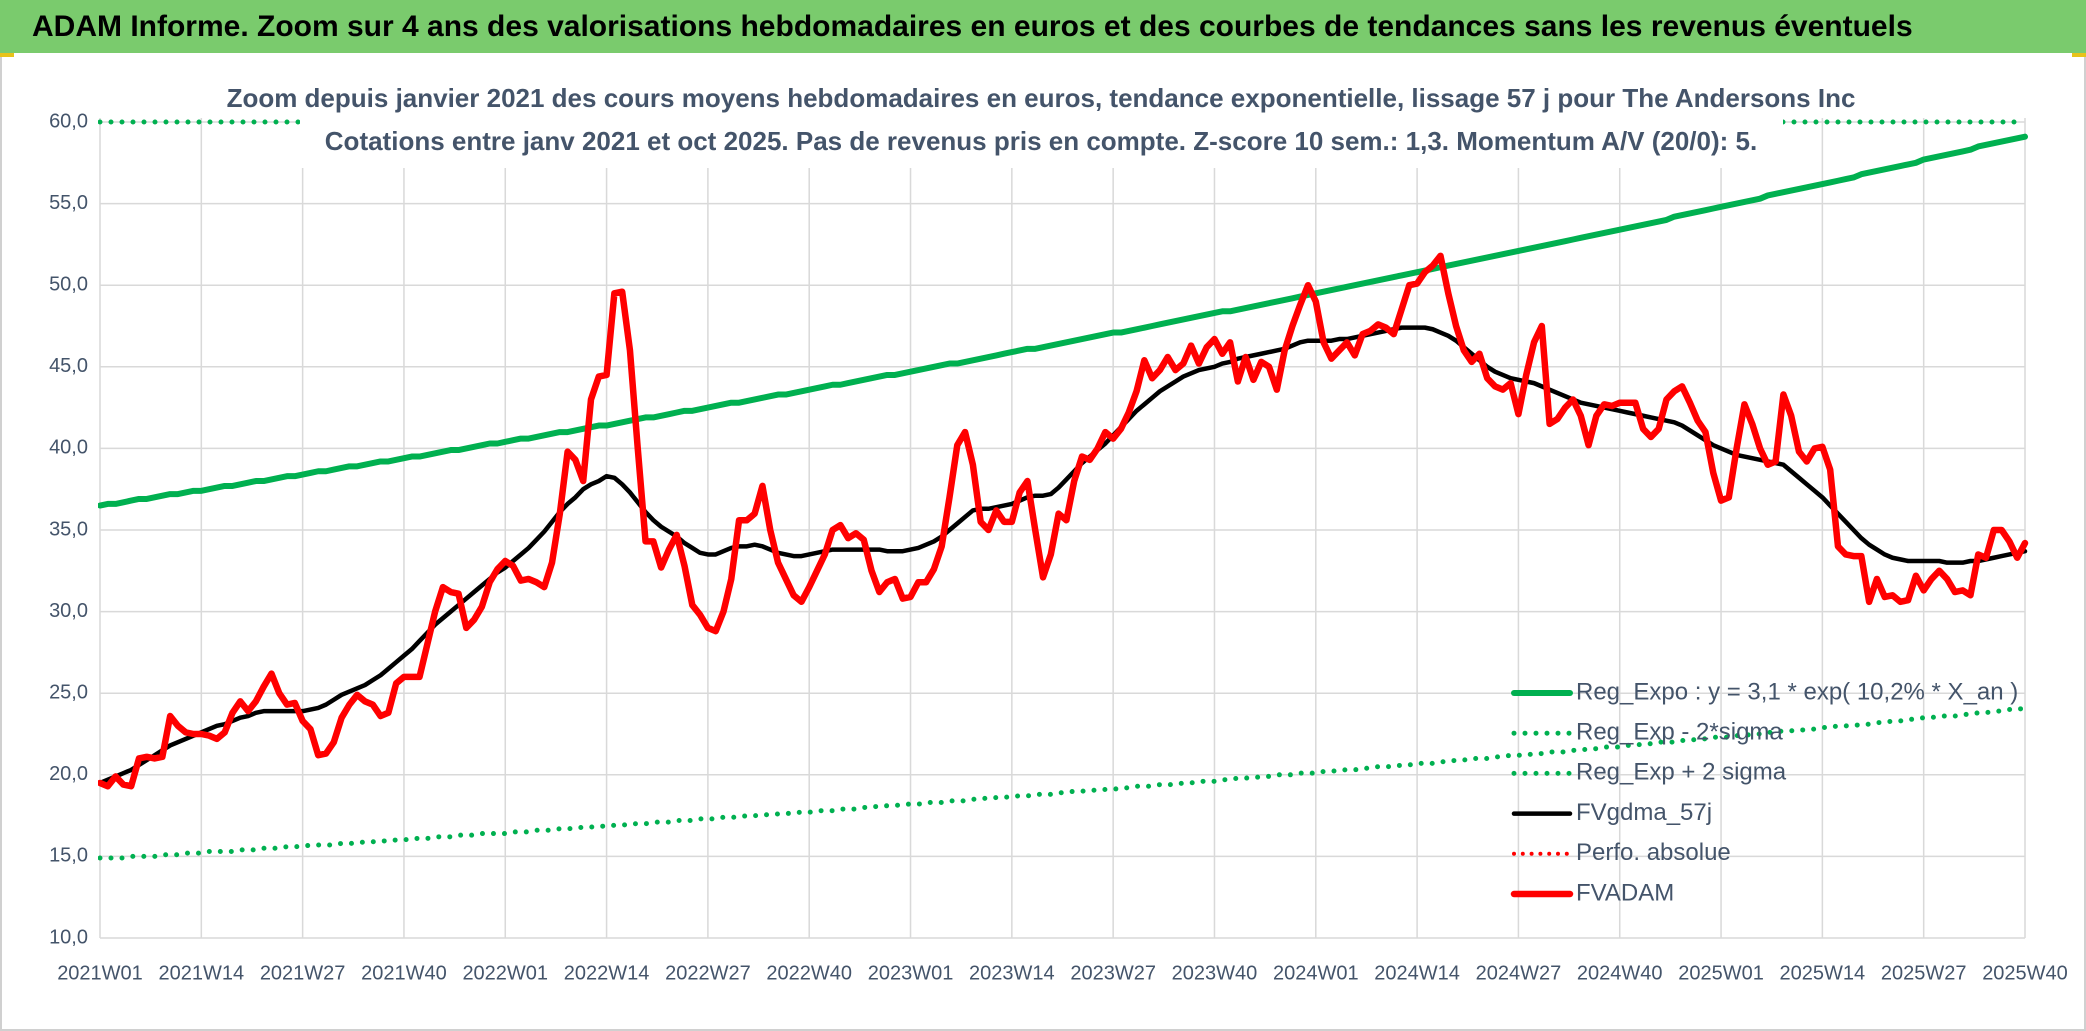  I want to click on x-tick-label: 2023W40, so click(1215, 973).